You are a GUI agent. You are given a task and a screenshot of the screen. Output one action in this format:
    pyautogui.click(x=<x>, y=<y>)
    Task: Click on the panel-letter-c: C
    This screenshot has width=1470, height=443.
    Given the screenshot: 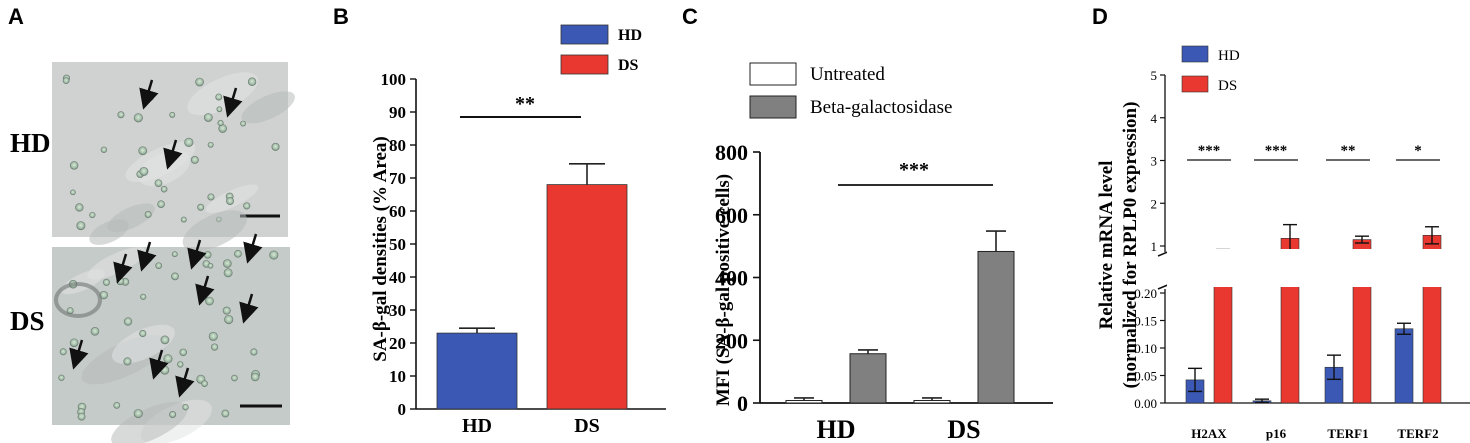 What is the action you would take?
    pyautogui.click(x=690, y=16)
    